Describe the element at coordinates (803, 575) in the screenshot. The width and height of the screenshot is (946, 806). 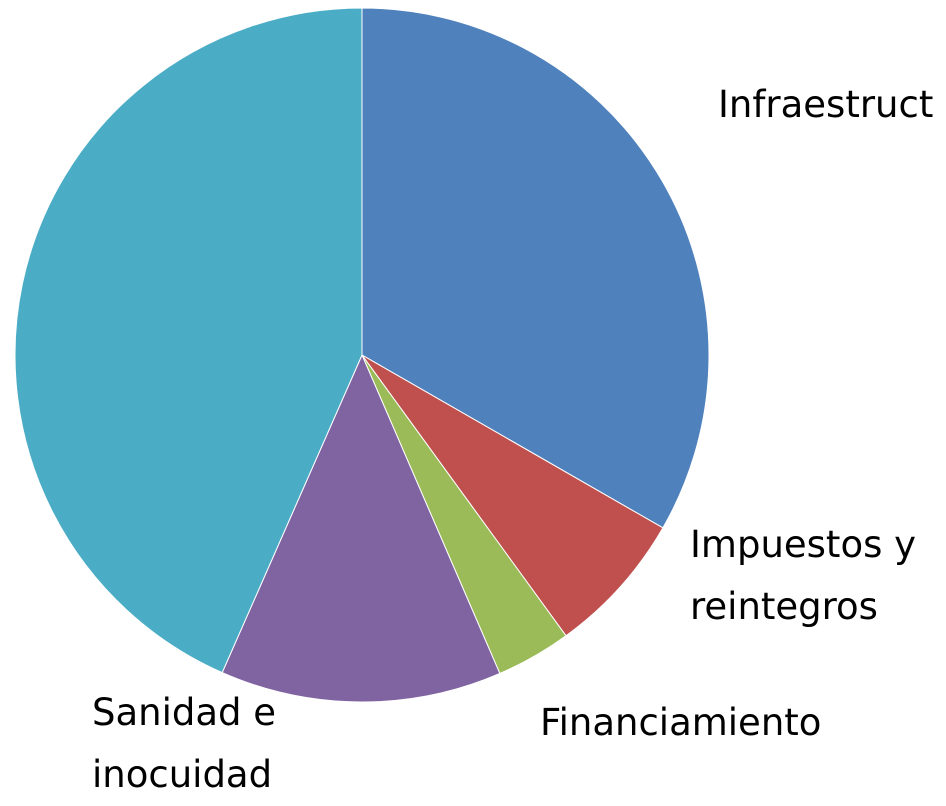
I see `slice-label: Impuestos y reintegros` at that location.